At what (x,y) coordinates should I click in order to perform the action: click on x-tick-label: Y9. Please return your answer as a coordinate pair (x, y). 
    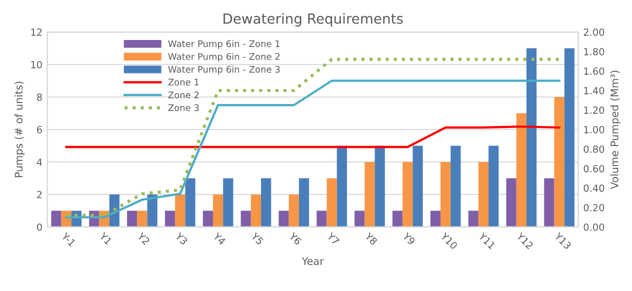
    Looking at the image, I should click on (409, 239).